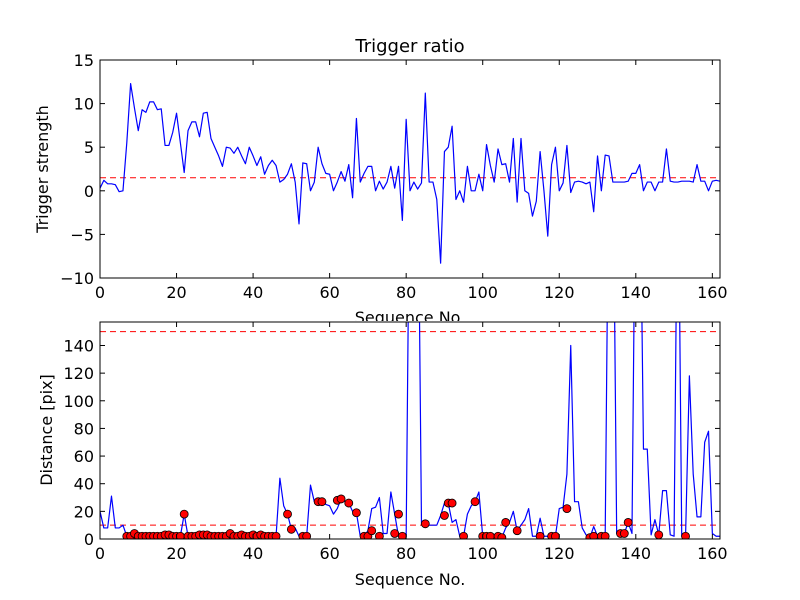 The image size is (800, 600). Describe the element at coordinates (78, 345) in the screenshot. I see `bot-y-tick-label: 140` at that location.